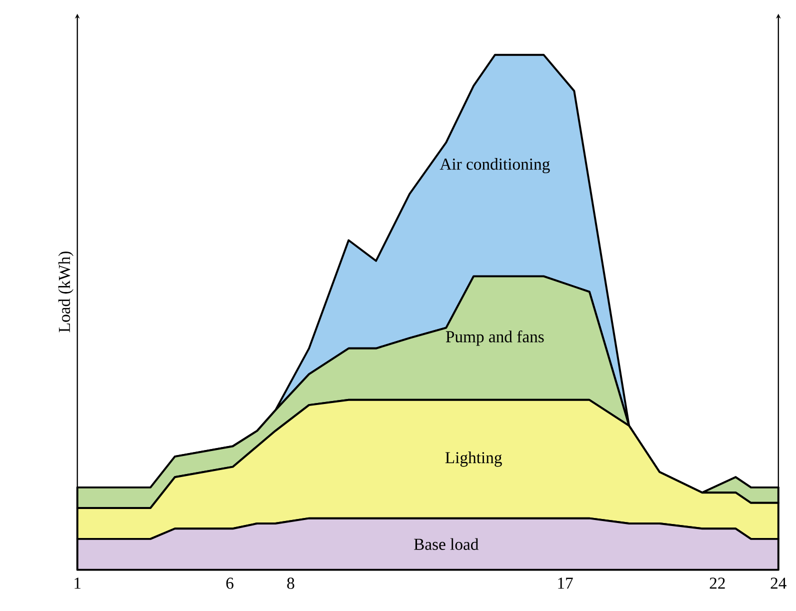  Describe the element at coordinates (565, 583) in the screenshot. I see `x-tick-label: 17` at that location.